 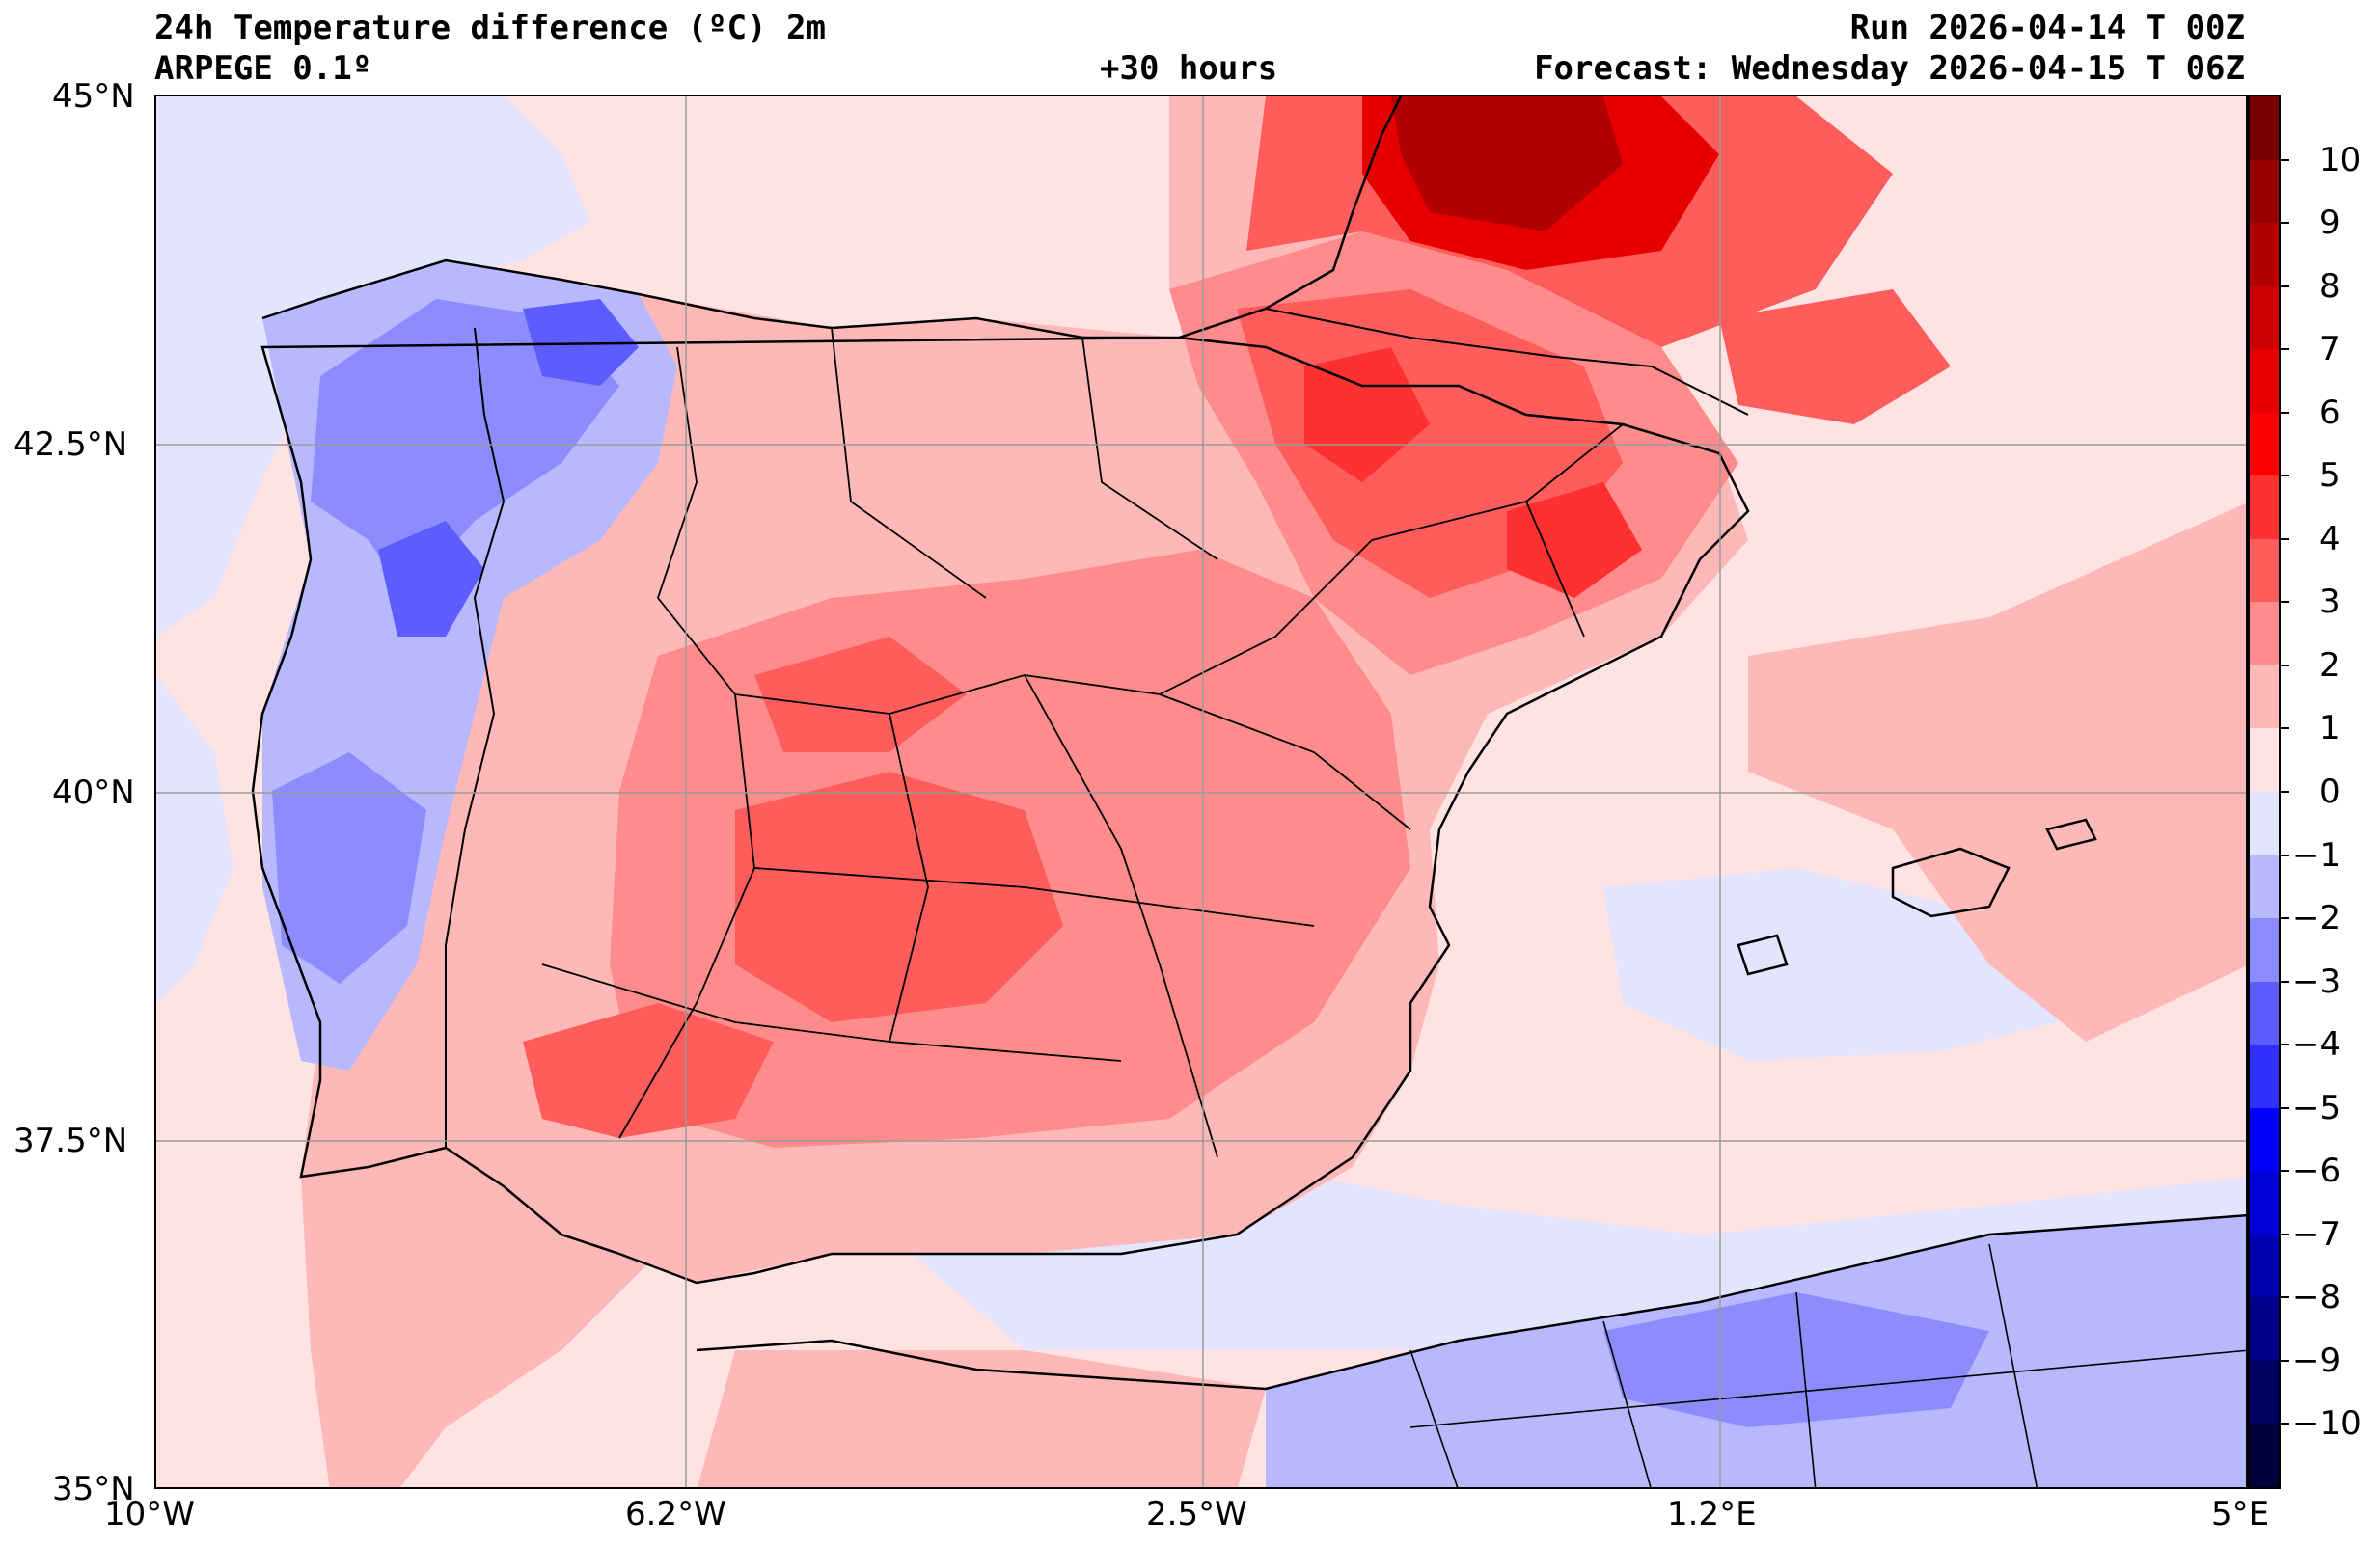 What do you see at coordinates (2317, 1360) in the screenshot?
I see `colorbar-tick-label: −9` at bounding box center [2317, 1360].